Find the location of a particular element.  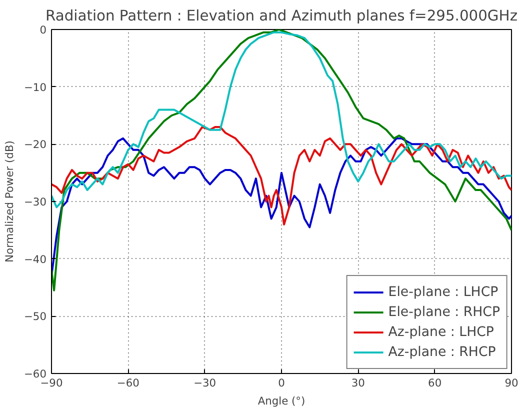

legend-label: Ele-plane : RHCP is located at coordinates (444, 312).